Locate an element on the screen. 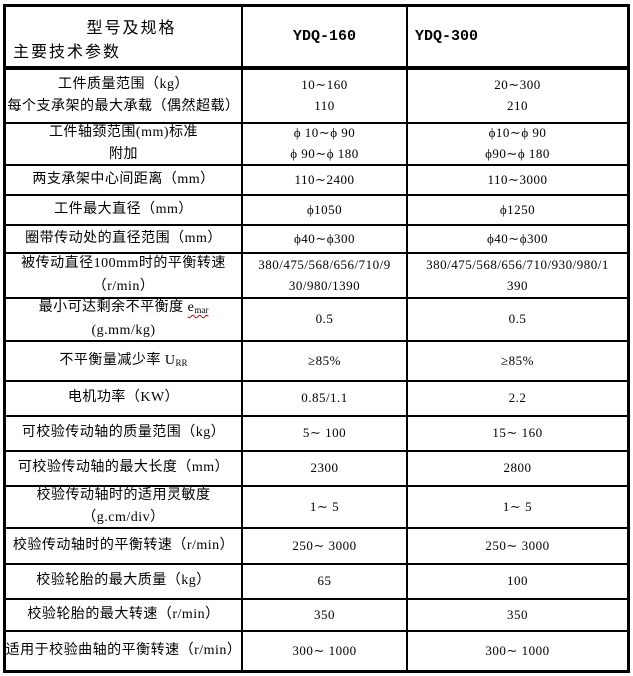 This screenshot has width=633, height=676. value-line: 2300 is located at coordinates (324, 468).